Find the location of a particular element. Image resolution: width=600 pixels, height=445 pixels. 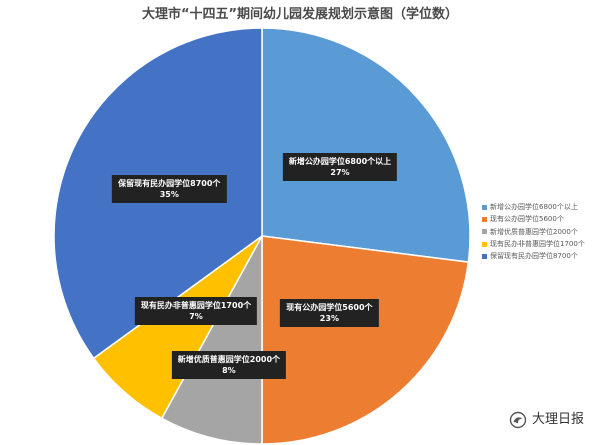

data-label-percent: 35% is located at coordinates (169, 194).